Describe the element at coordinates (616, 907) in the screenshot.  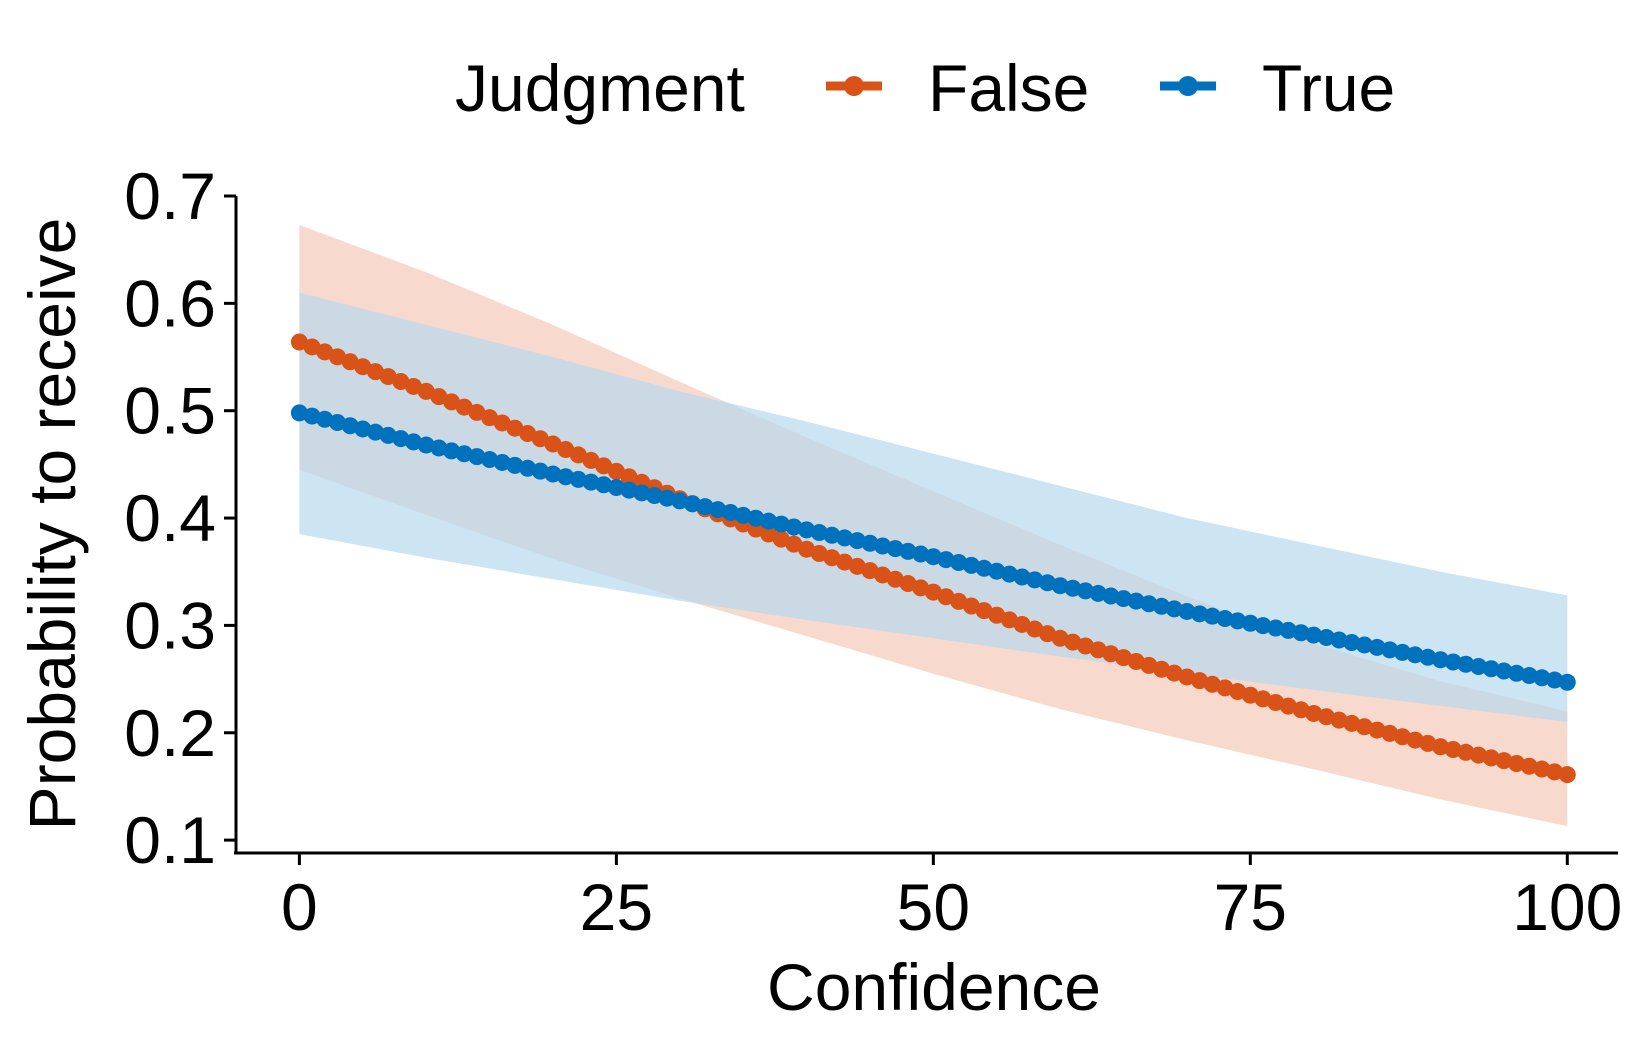
I see `x-tick-label: 25` at that location.